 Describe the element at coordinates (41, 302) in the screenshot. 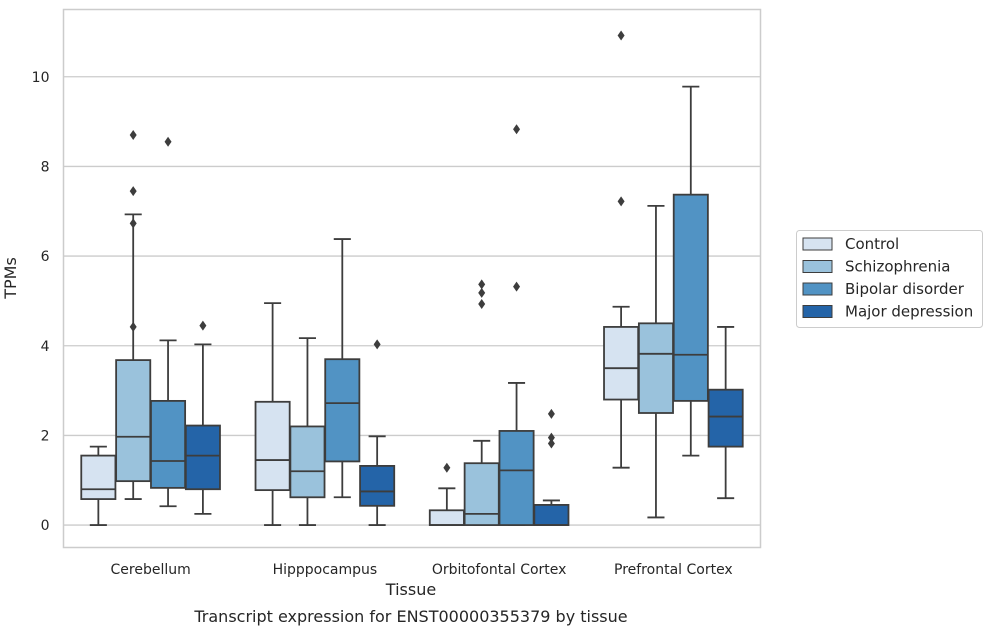

I see `y-tick-labels: 0 2 4 6 8 10` at that location.